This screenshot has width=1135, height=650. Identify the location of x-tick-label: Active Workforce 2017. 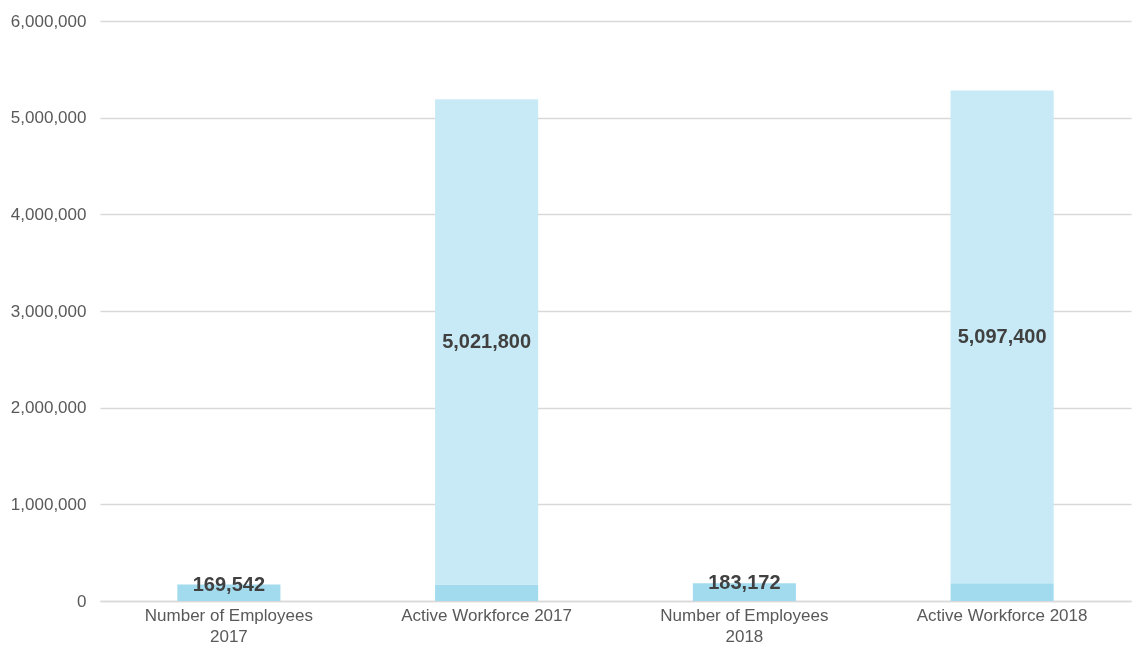
(486, 615).